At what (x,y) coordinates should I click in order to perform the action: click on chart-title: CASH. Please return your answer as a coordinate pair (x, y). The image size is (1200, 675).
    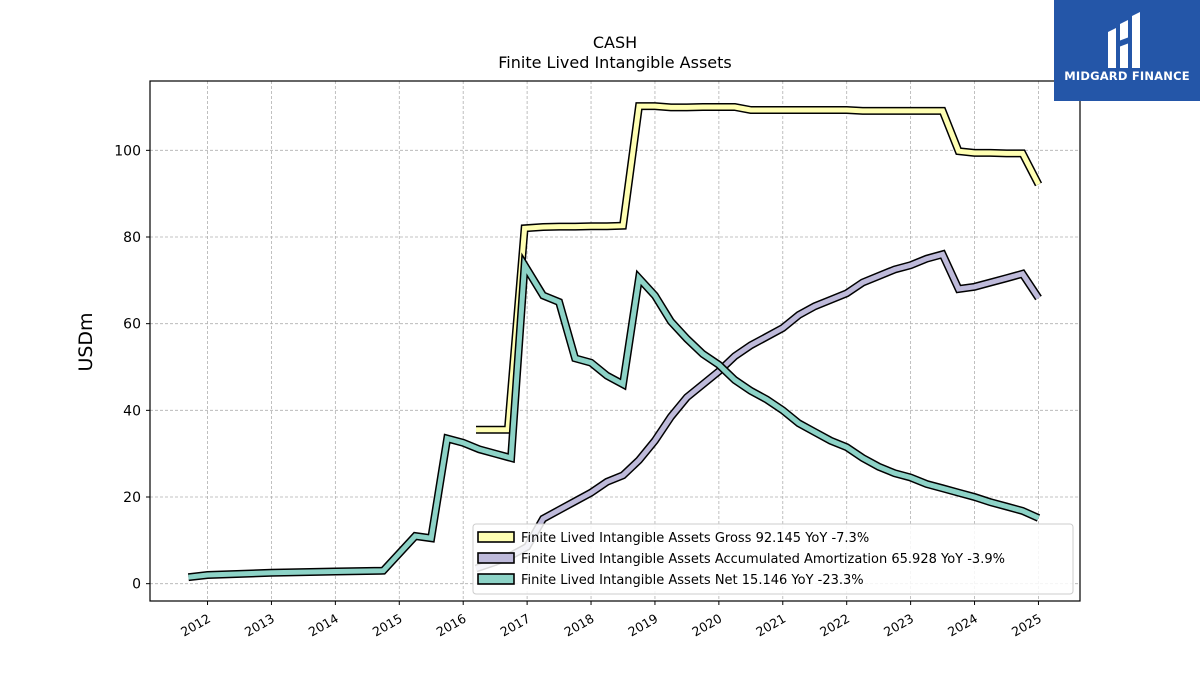
    Looking at the image, I should click on (615, 42).